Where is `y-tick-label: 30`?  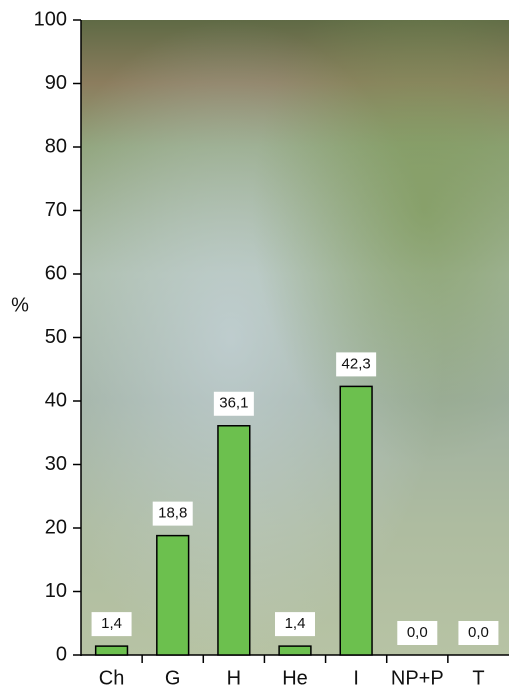
y-tick-label: 30 is located at coordinates (56, 464).